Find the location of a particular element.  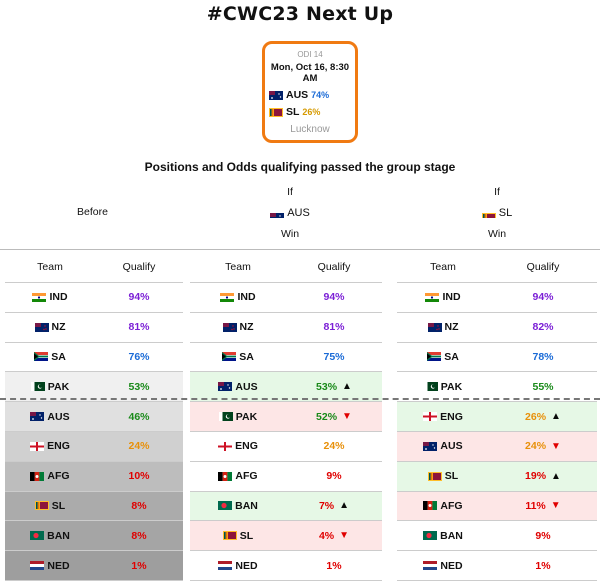

qualify-pct: 78% is located at coordinates (543, 356).